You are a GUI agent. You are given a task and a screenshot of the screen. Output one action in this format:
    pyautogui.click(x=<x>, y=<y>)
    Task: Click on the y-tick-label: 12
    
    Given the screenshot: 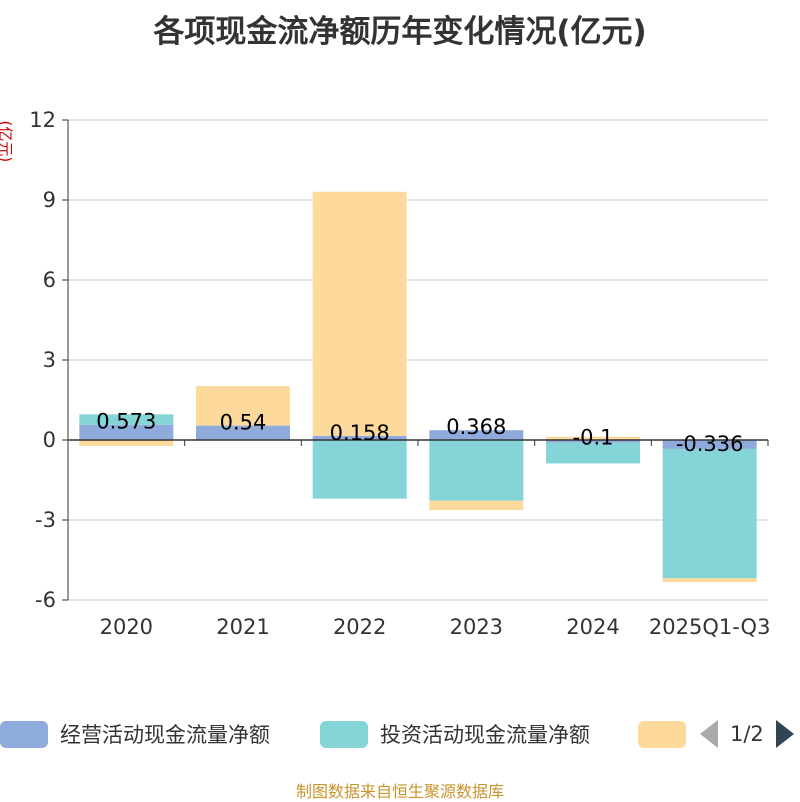 What is the action you would take?
    pyautogui.click(x=42, y=120)
    